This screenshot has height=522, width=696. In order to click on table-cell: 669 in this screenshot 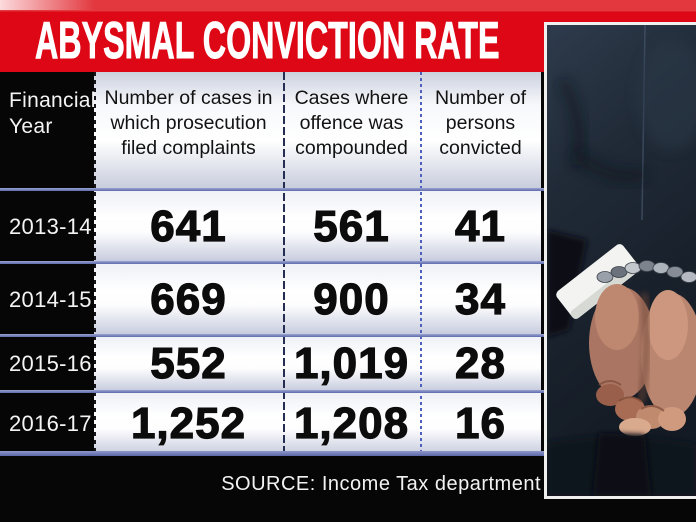, I will do `click(188, 299)`.